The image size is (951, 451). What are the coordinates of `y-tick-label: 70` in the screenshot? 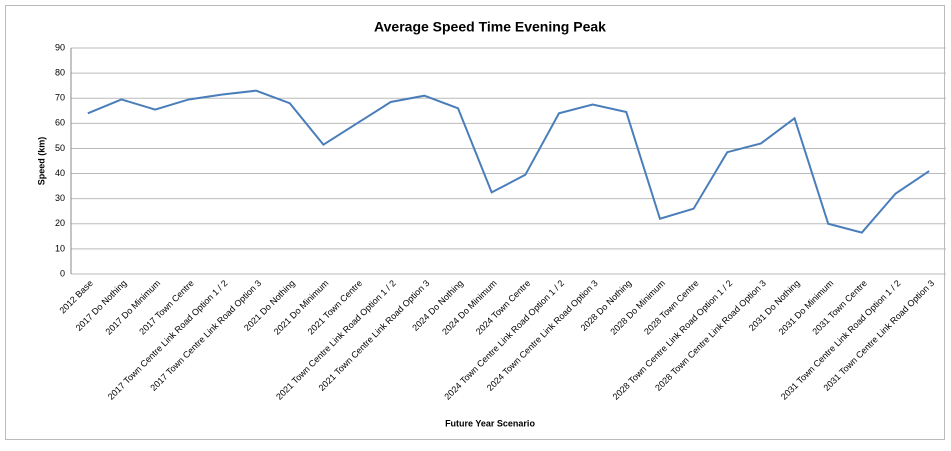 It's located at (60, 98).